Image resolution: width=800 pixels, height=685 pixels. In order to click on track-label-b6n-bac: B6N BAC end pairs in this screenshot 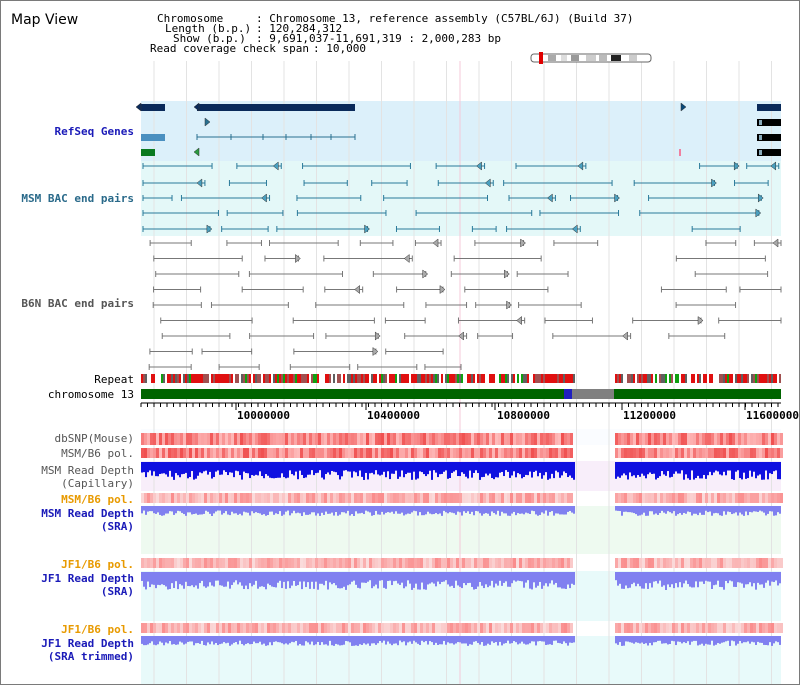, I will do `click(77, 303)`.